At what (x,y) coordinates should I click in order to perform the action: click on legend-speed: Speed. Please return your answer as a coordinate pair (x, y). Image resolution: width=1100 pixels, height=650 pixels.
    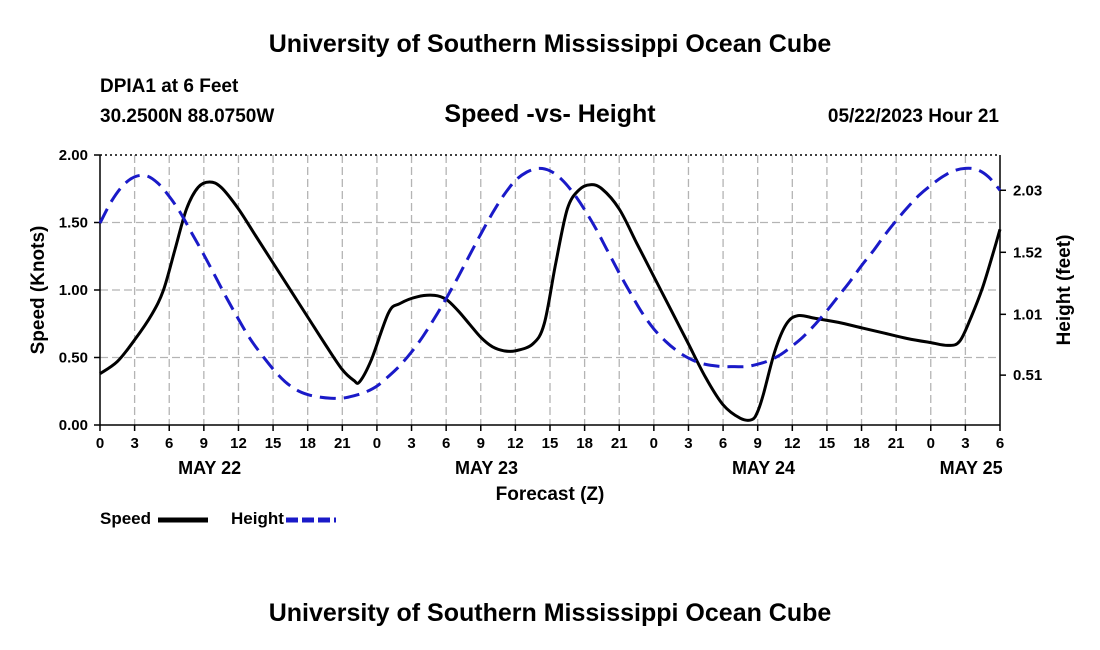
    Looking at the image, I should click on (155, 519).